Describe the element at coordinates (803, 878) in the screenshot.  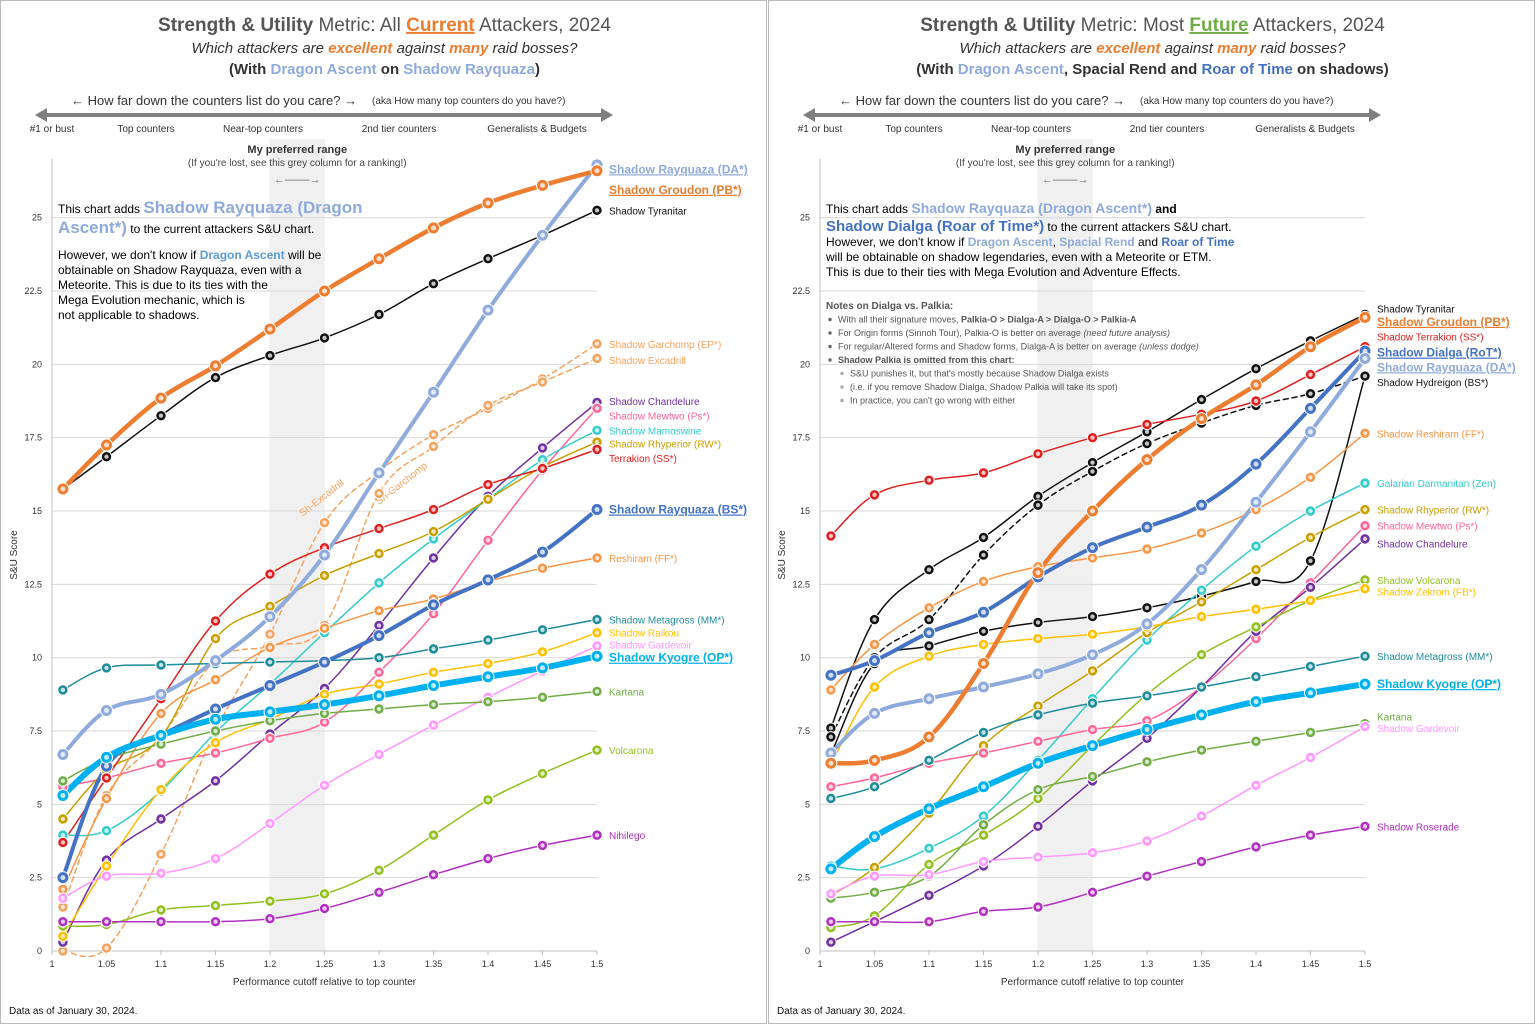
I see `y-tick-label: 2.5` at that location.